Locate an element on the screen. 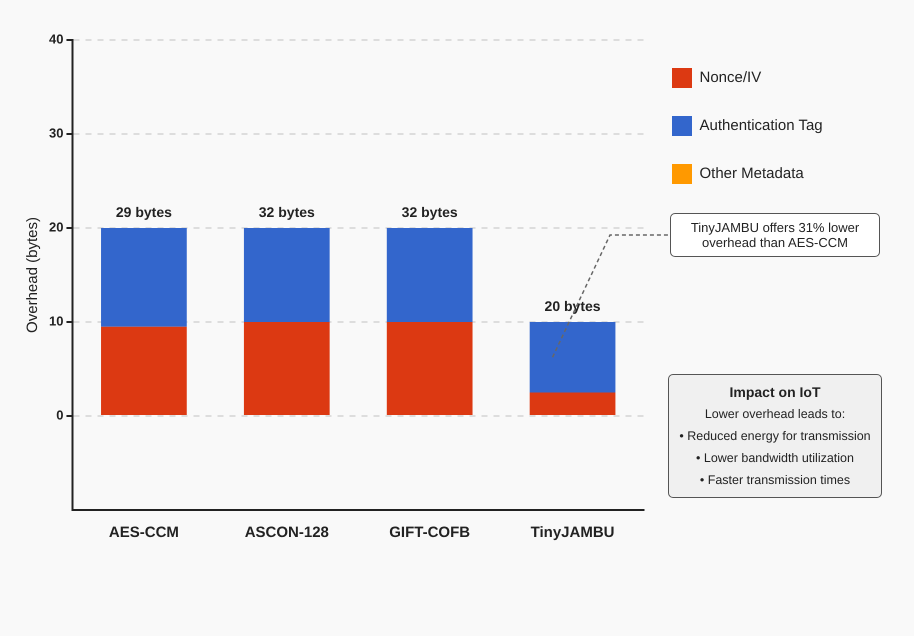 The width and height of the screenshot is (914, 636). legend-label: Authentication Tag is located at coordinates (761, 125).